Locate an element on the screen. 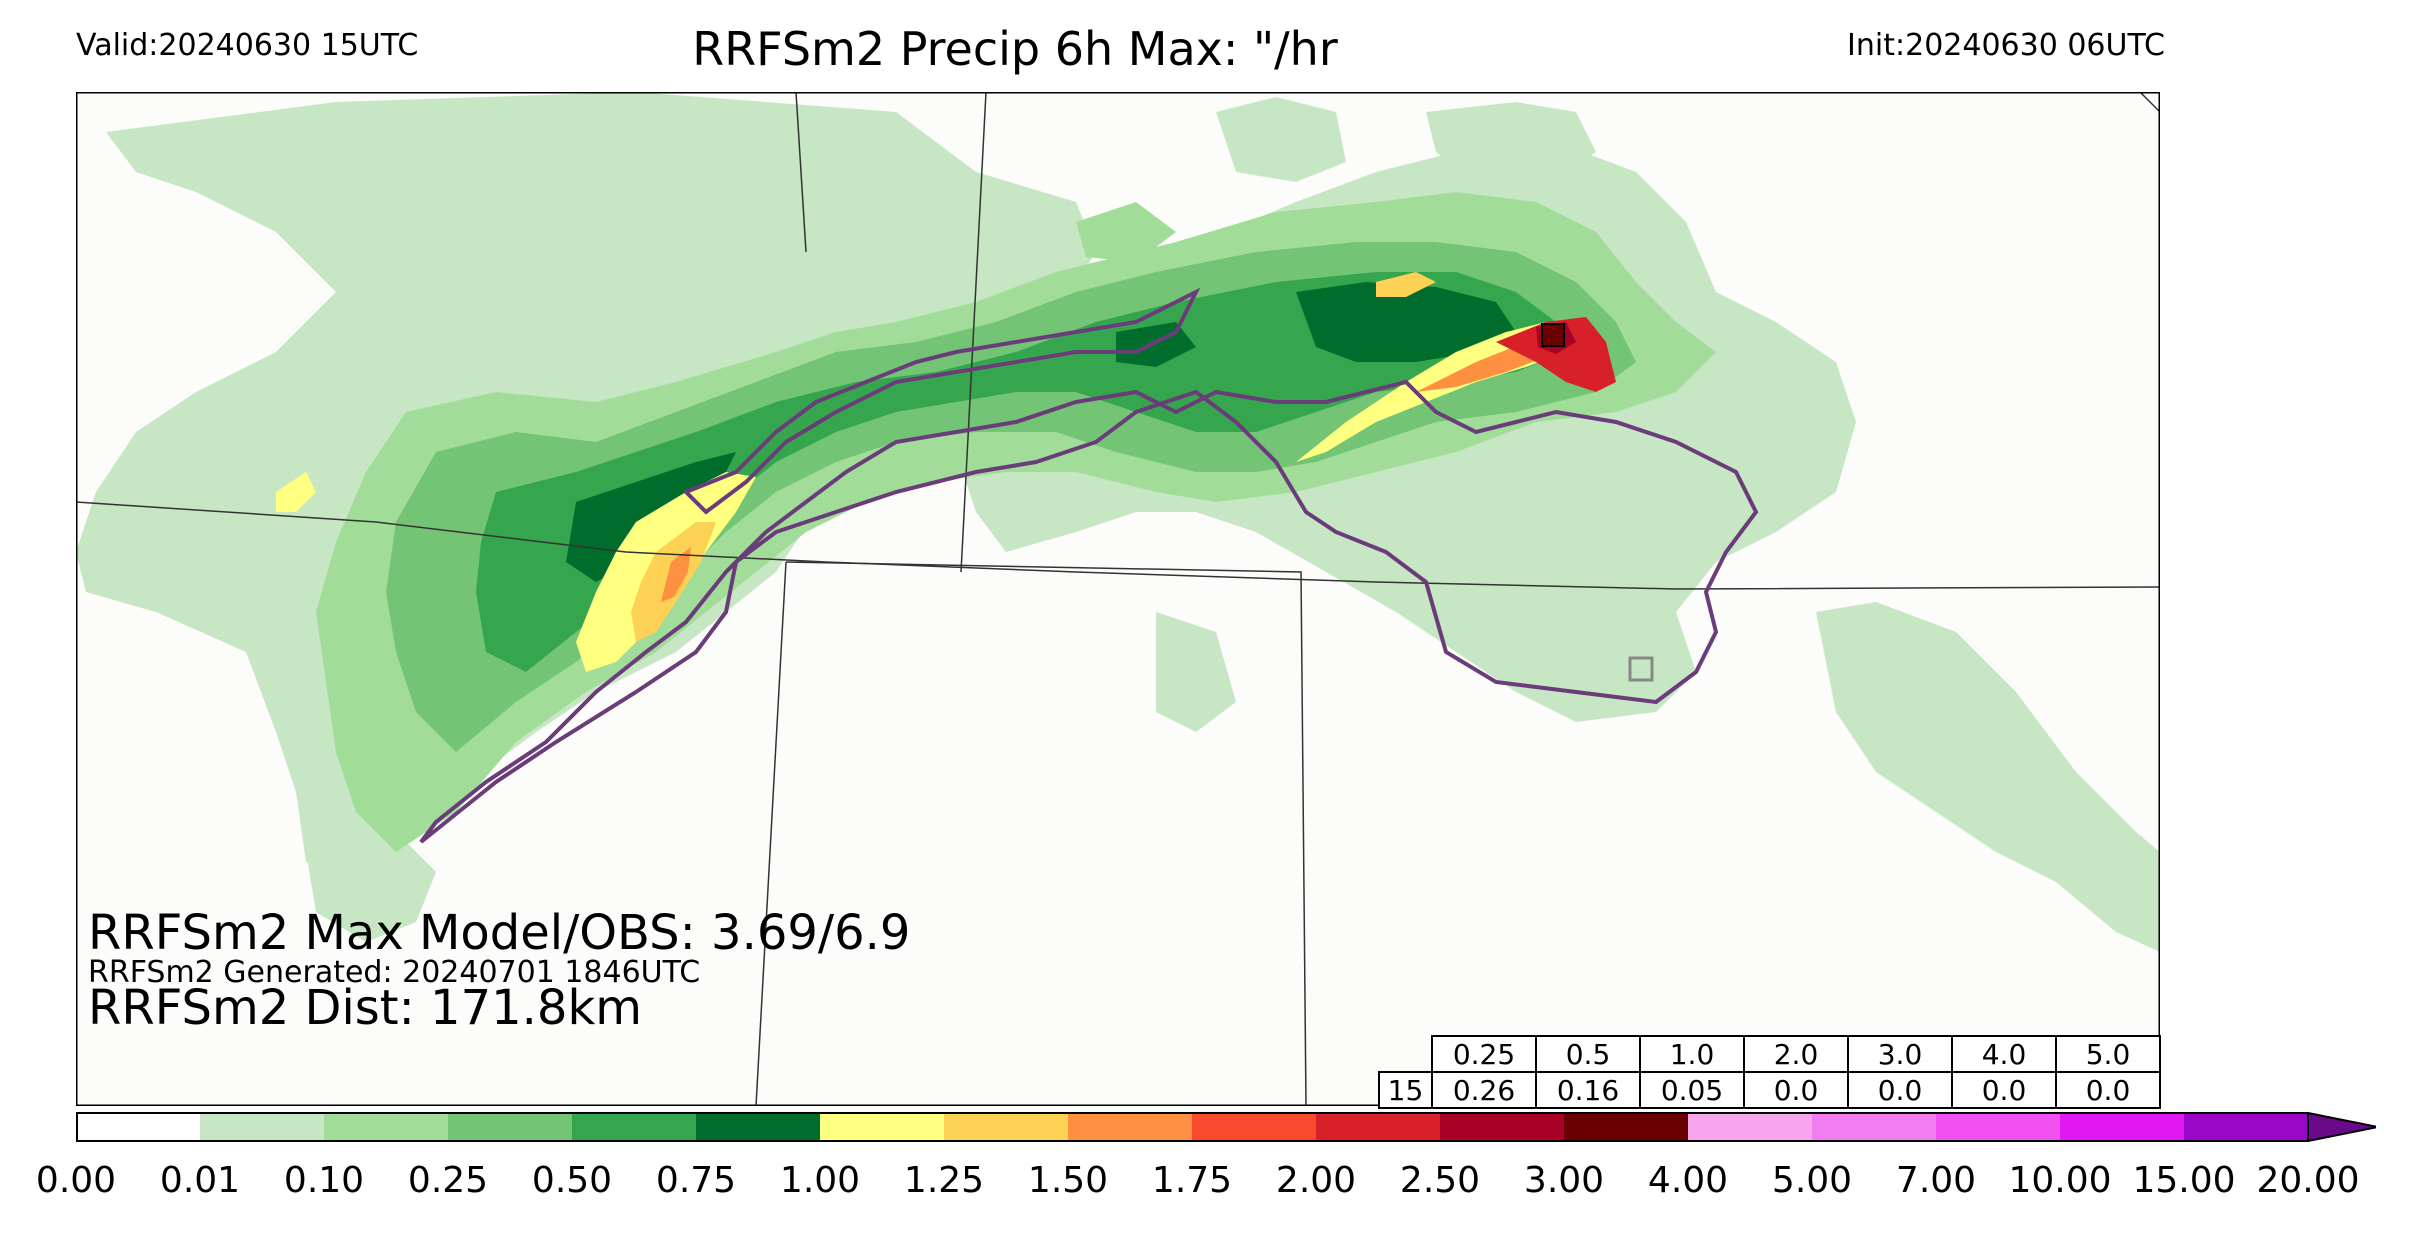 Image resolution: width=2435 pixels, height=1234 pixels. threshold-value-row: 15 0.26 0.16 0.05 0.0 0.0 0.0 0.0 is located at coordinates (1769, 1090).